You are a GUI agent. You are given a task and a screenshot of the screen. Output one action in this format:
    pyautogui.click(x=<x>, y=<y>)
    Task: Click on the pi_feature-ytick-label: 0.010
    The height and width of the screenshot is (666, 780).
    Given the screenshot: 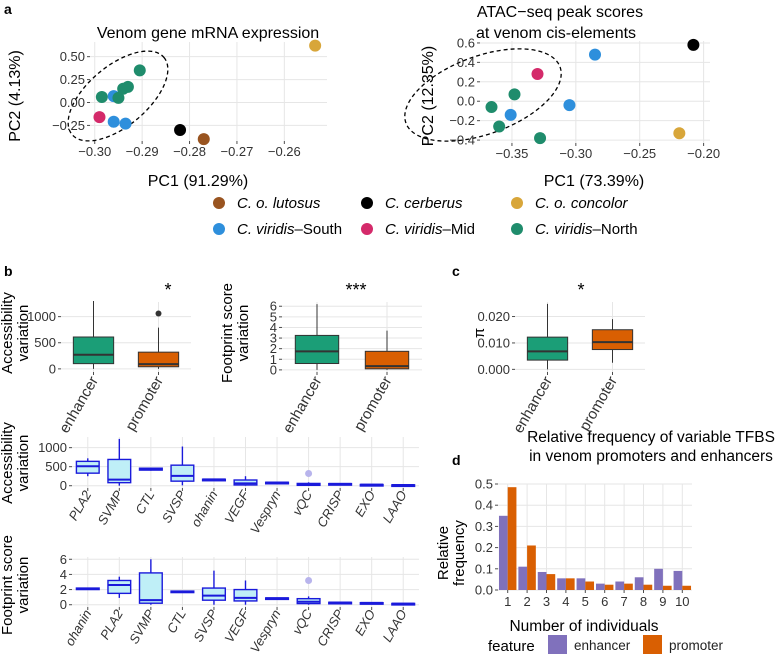 What is the action you would take?
    pyautogui.click(x=493, y=342)
    